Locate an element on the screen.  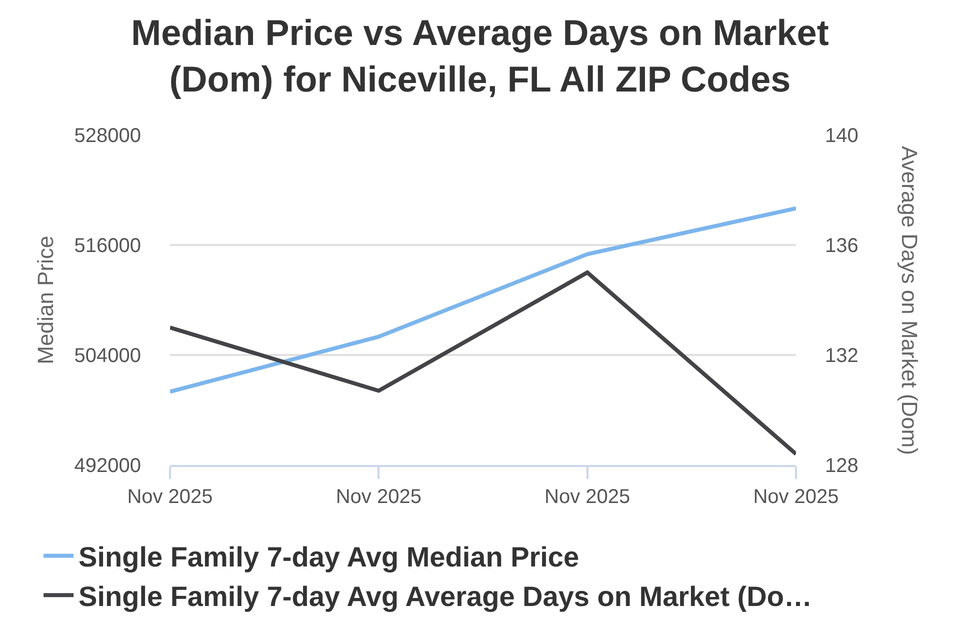
chart-title: Median Price vs Average Days on Market (Dom) for Niceville, FL All ZIP Codes is located at coordinates (480, 56).